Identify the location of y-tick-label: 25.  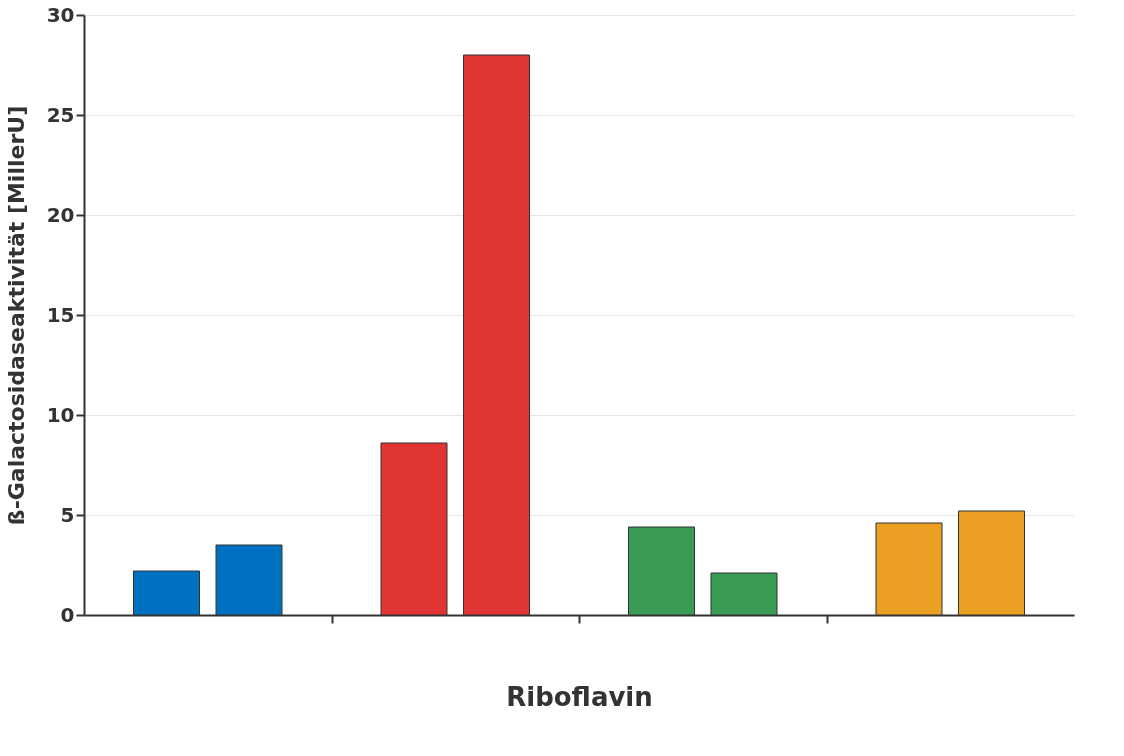
(60, 114).